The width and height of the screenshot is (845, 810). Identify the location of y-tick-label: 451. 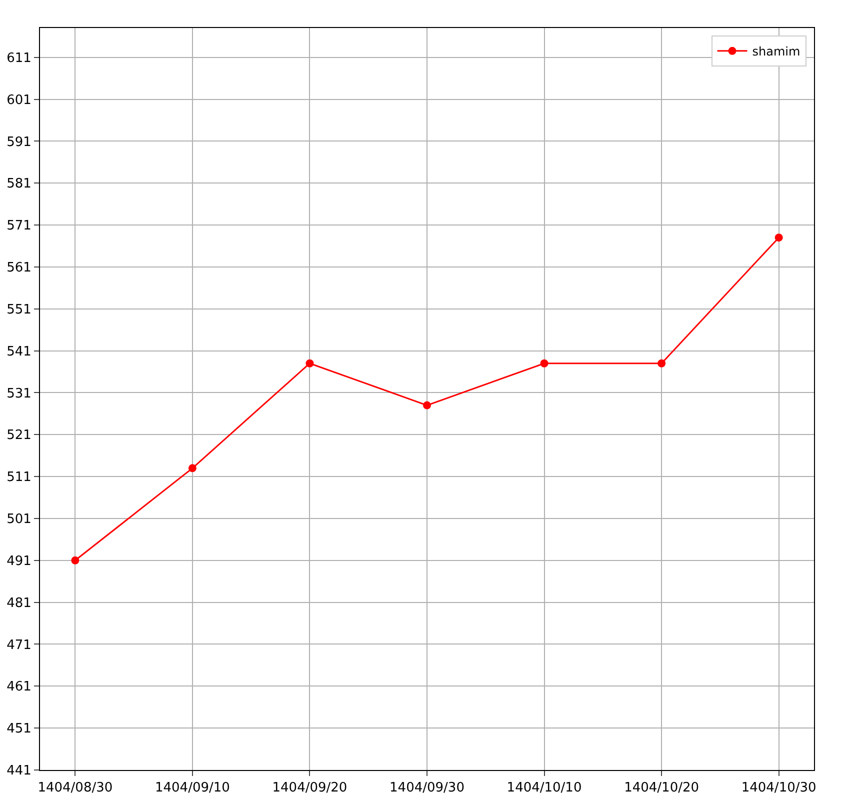
(19, 729).